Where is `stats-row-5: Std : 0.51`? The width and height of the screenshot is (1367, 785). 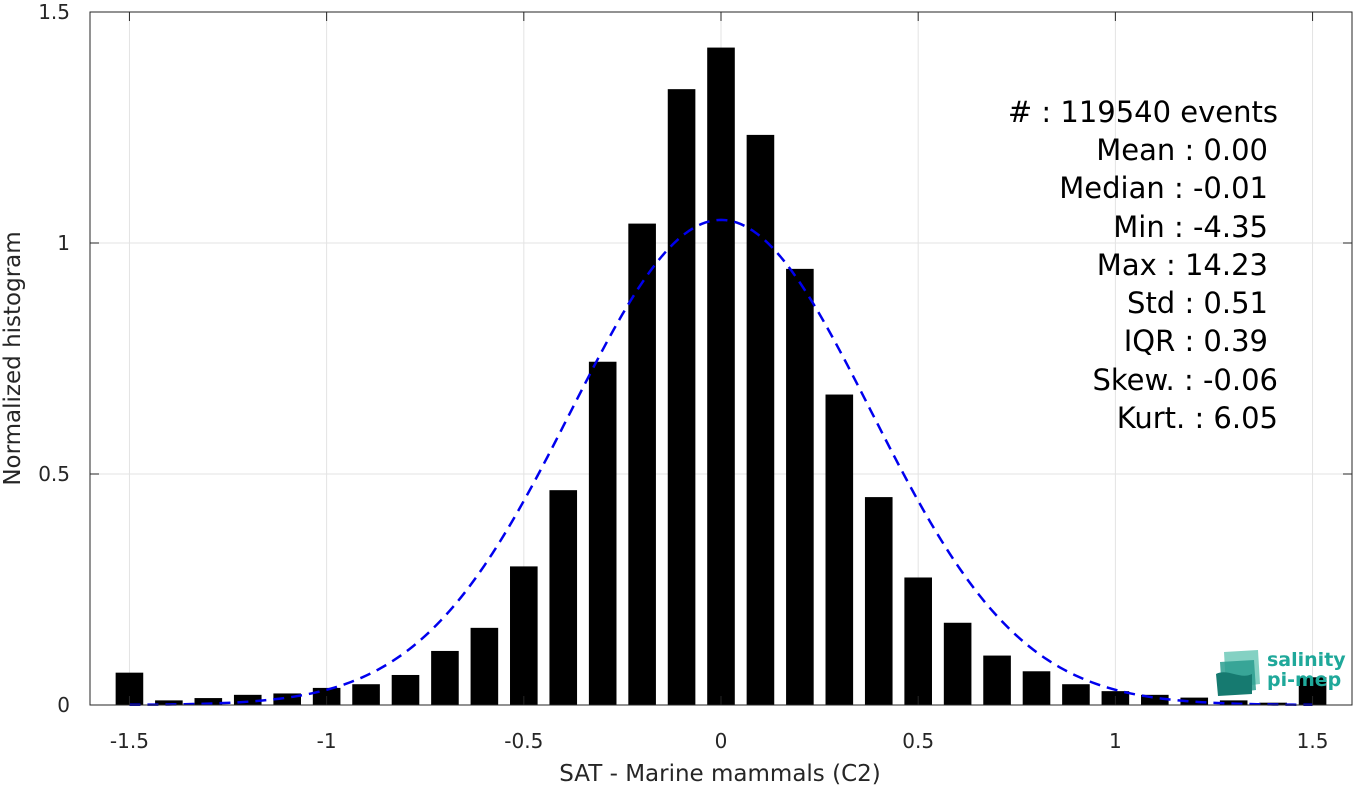 stats-row-5: Std : 0.51 is located at coordinates (1197, 303).